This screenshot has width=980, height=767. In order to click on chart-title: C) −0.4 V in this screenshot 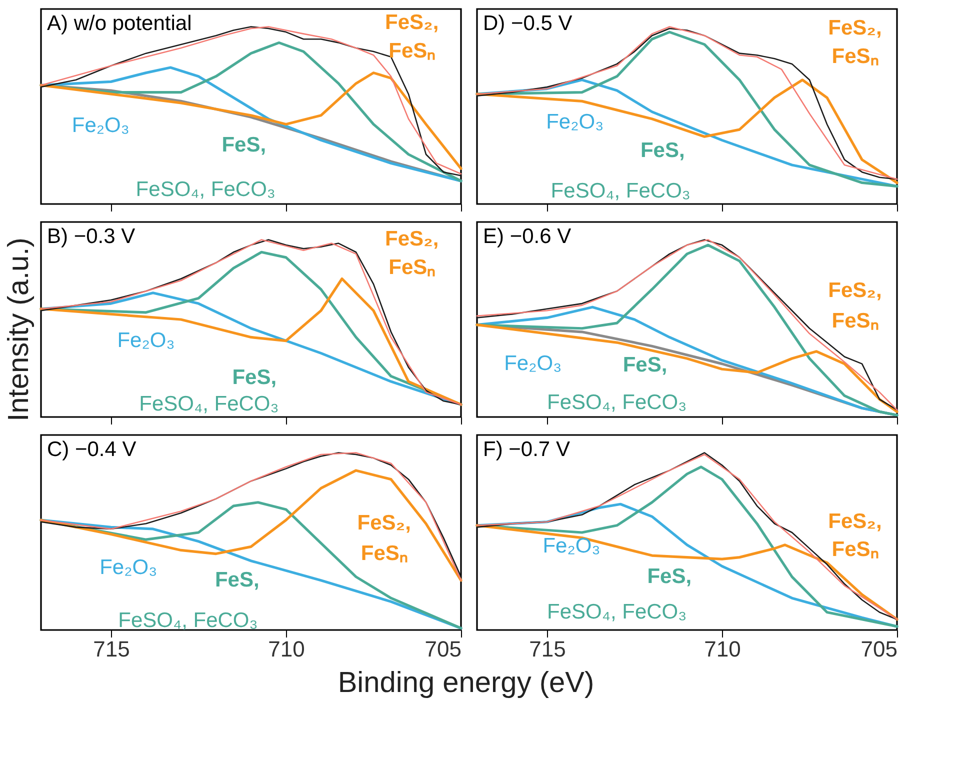, I will do `click(91, 449)`.